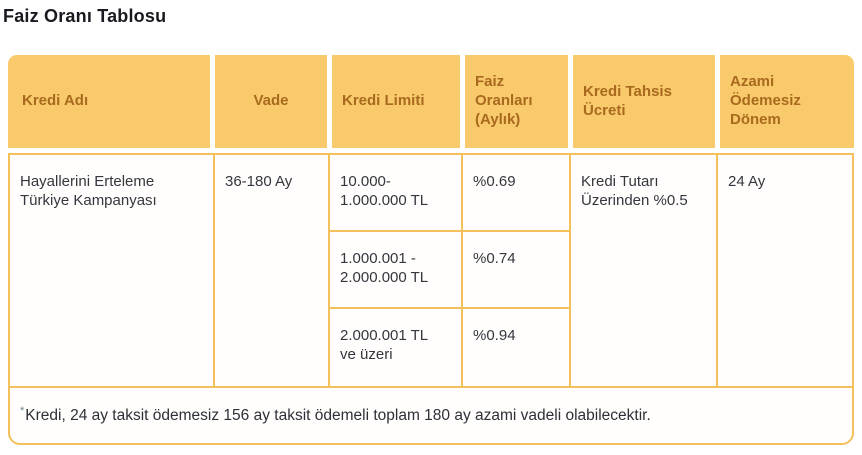 This screenshot has height=455, width=862. Describe the element at coordinates (111, 101) in the screenshot. I see `header-cell-kredi-adi: Kredi Adı` at that location.